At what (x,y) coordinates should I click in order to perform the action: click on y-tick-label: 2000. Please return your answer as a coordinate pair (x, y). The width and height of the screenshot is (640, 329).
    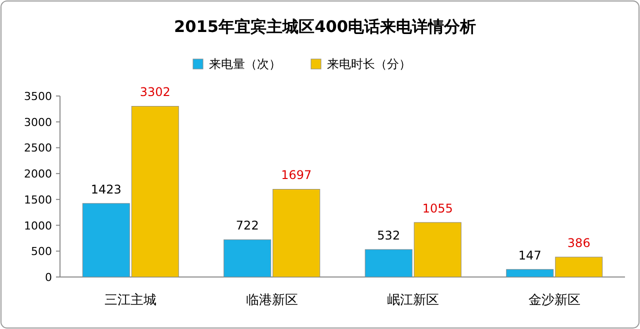
    Looking at the image, I should click on (38, 174).